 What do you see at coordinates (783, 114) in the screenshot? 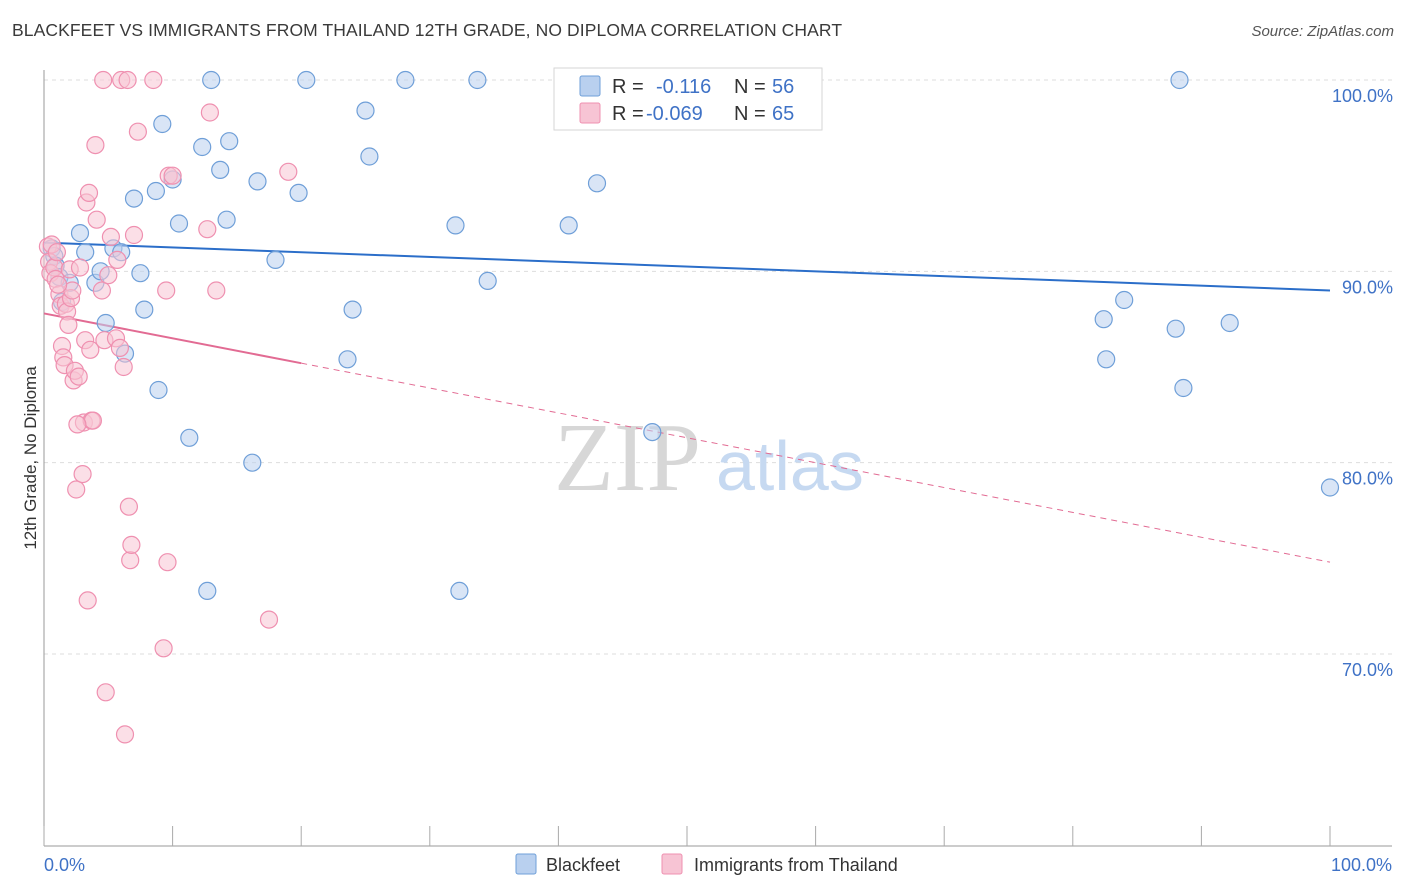
I see `stats-n-value-pink: 65` at bounding box center [783, 114].